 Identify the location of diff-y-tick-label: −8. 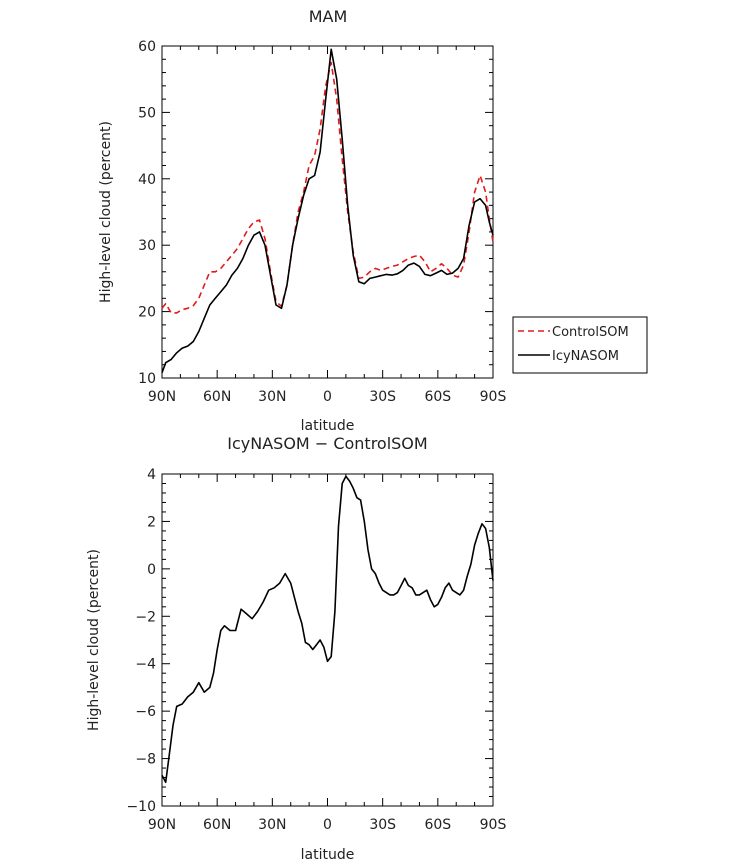
(145, 760).